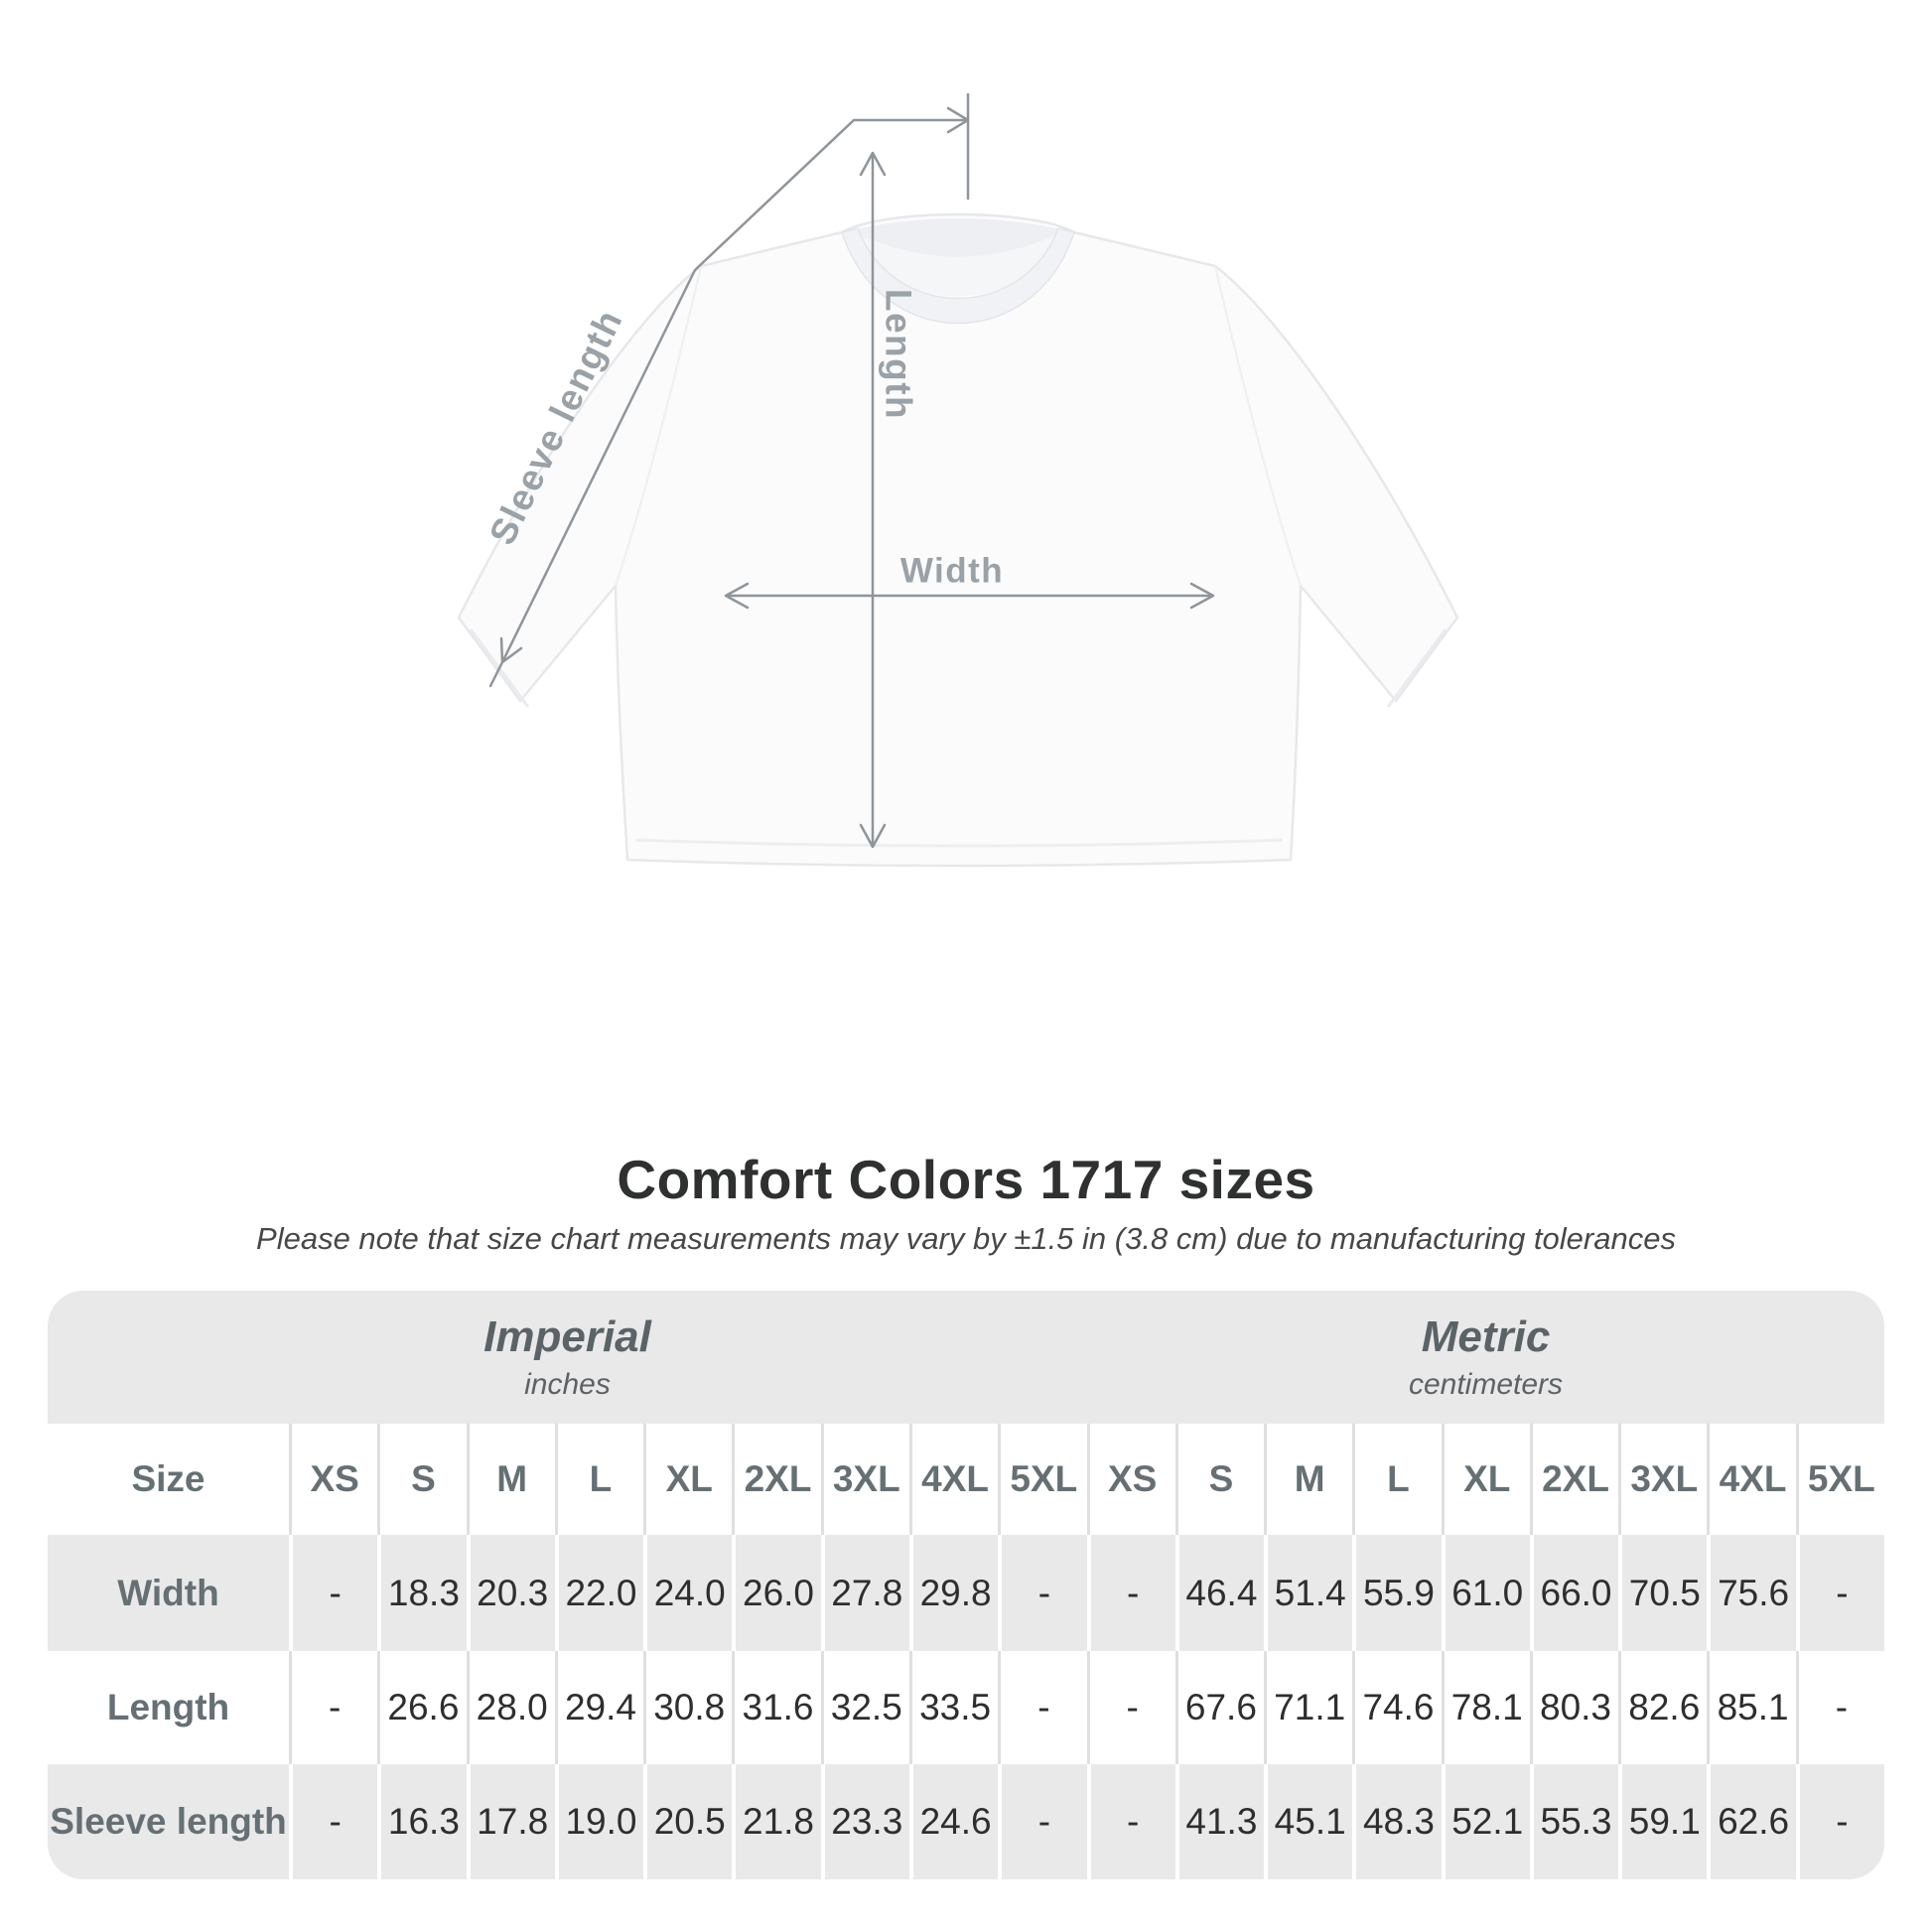 This screenshot has width=1932, height=1932. I want to click on hem-seam, so click(959, 843).